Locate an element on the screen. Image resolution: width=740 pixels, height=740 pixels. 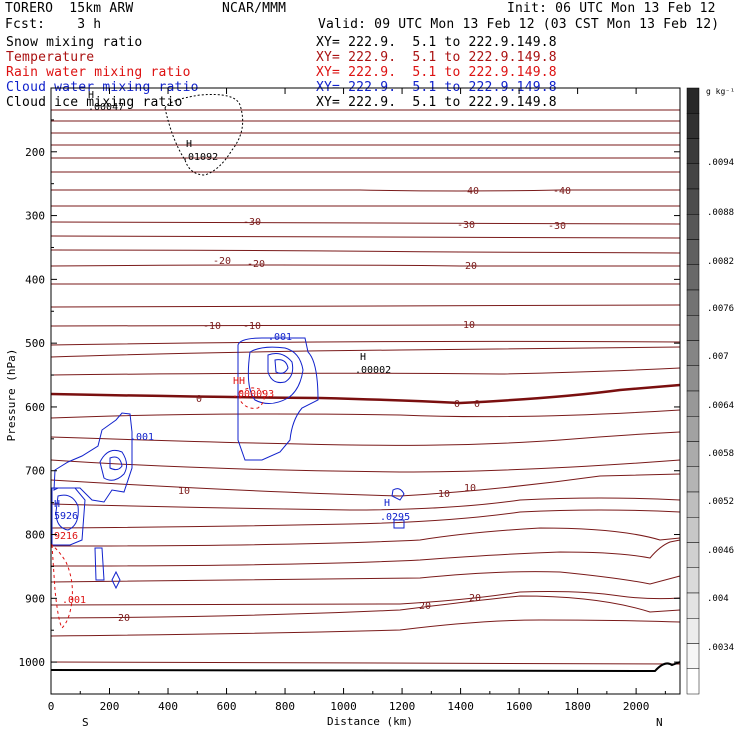
extremum-value: 9216 is located at coordinates (66, 536).